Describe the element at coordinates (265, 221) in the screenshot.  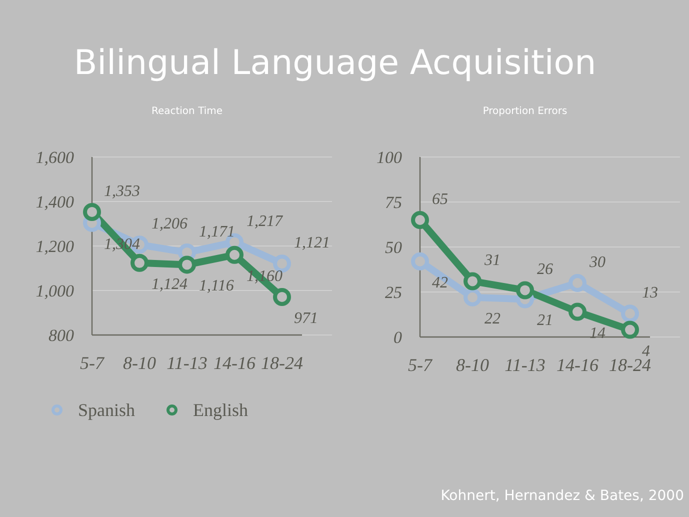
I see `data-label: 1,217` at that location.